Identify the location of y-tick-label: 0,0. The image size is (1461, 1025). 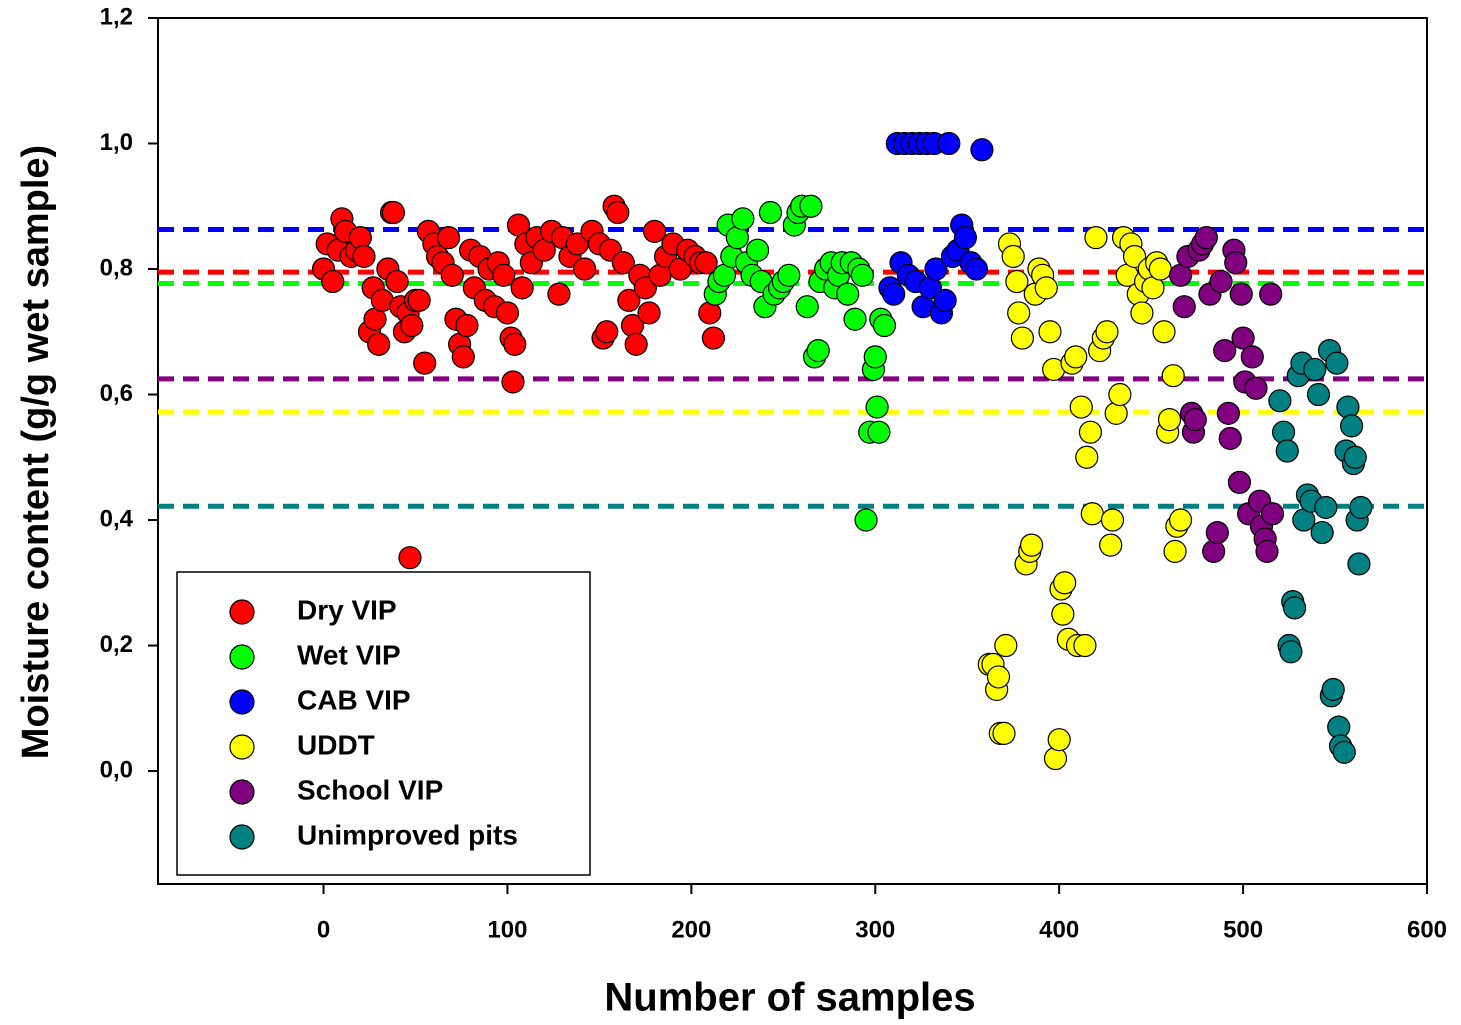
(116, 769).